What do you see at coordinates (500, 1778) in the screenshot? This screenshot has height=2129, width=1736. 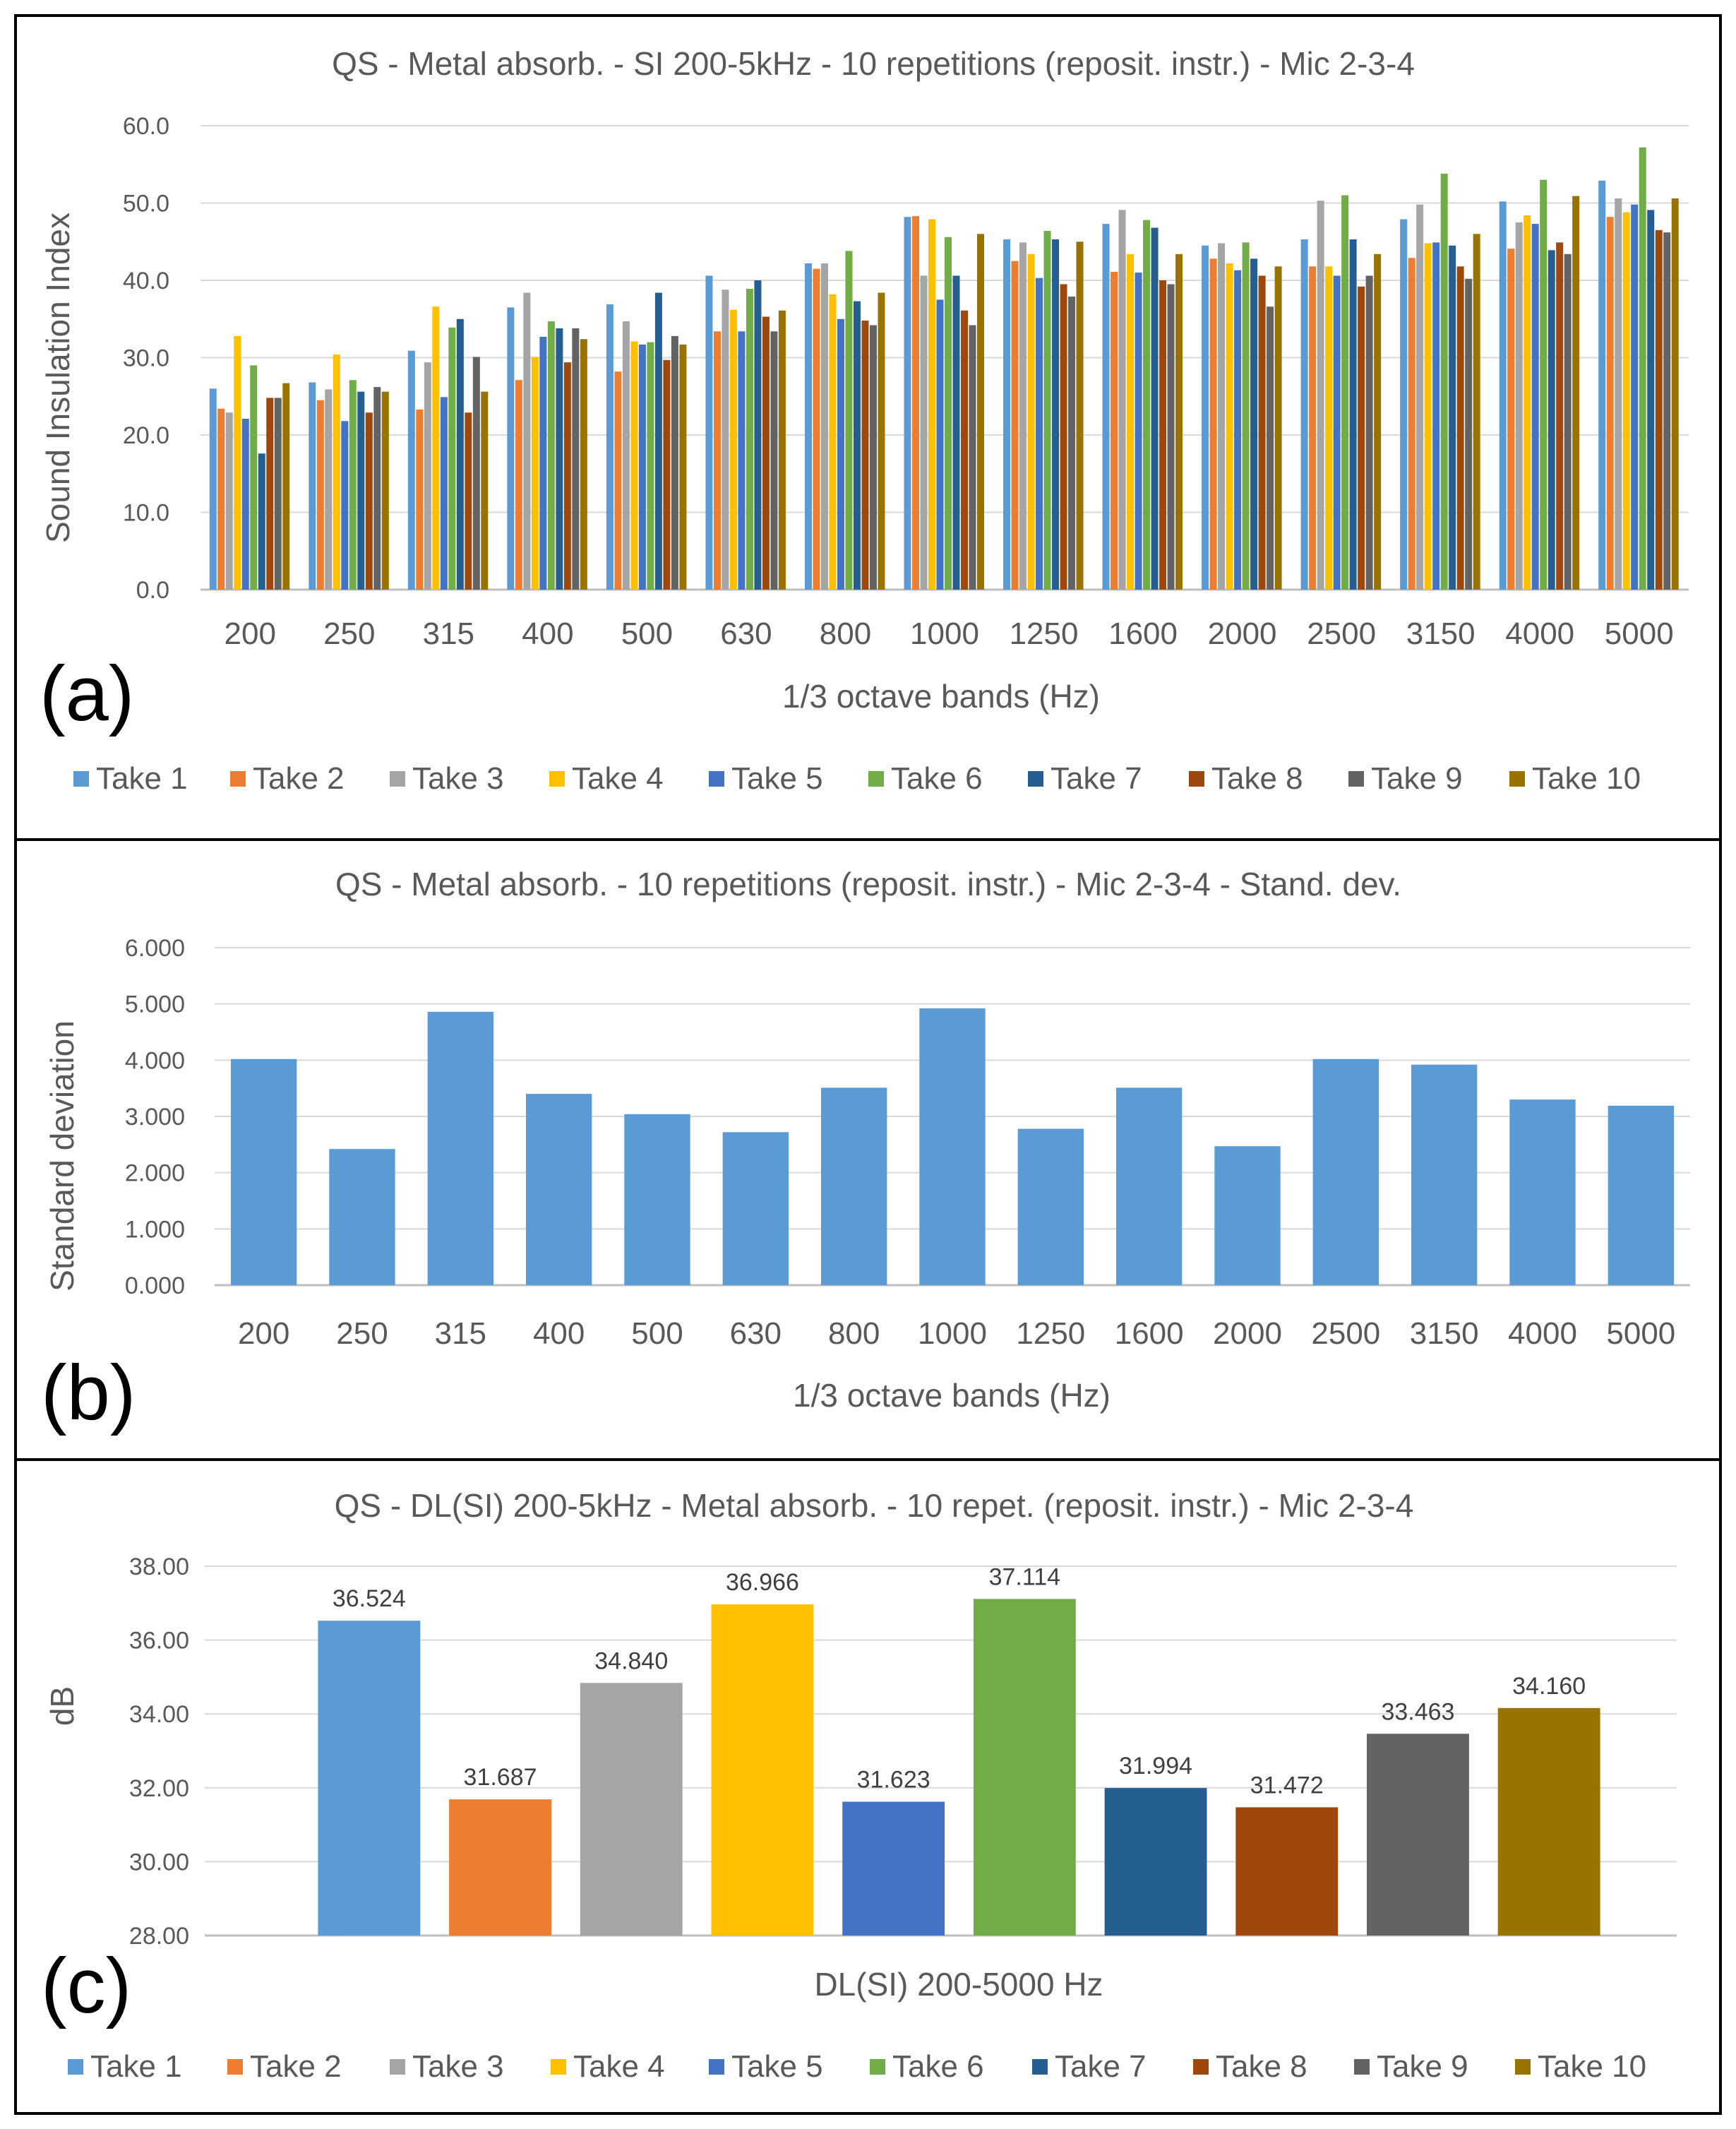 I see `chart-c-data-label: 31.687` at bounding box center [500, 1778].